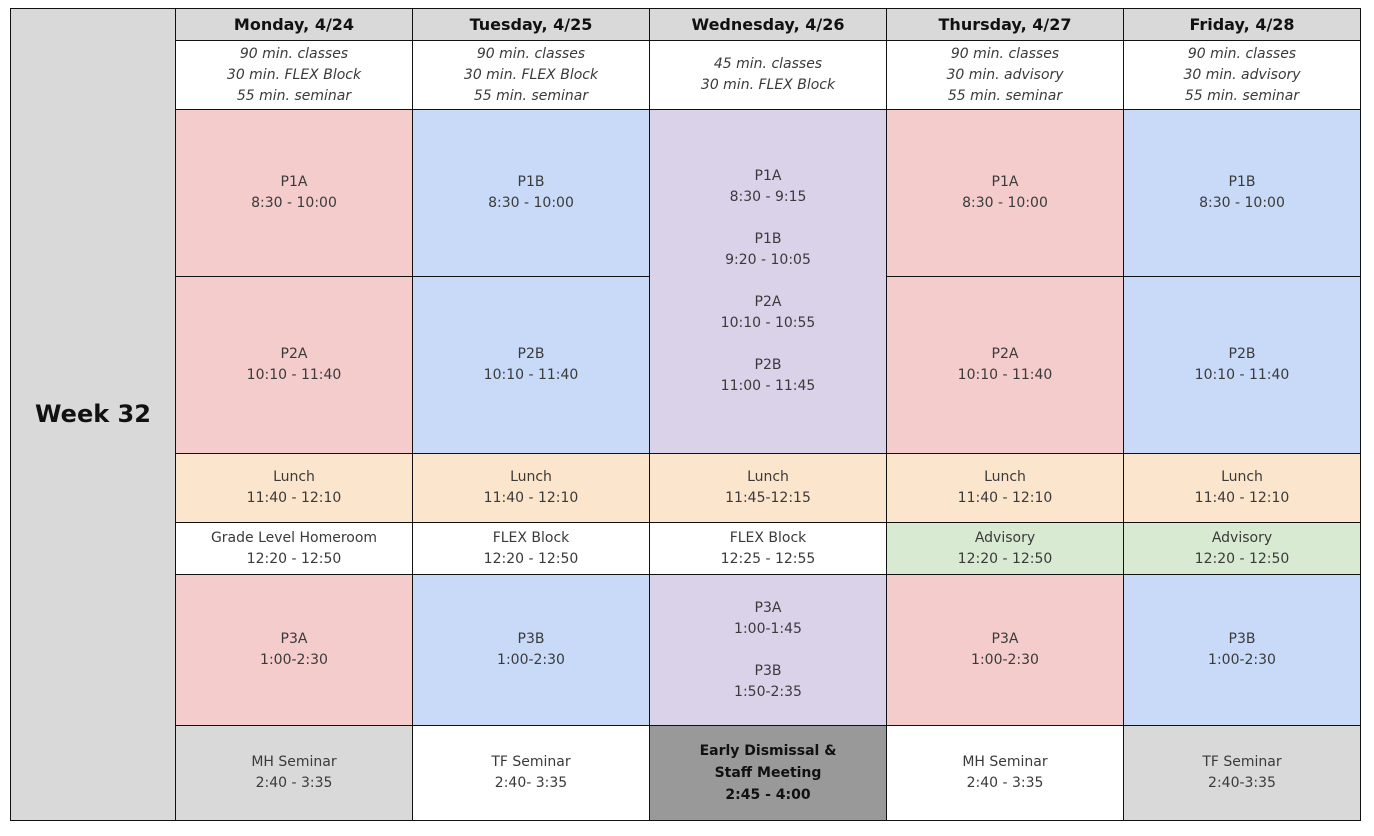  Describe the element at coordinates (768, 260) in the screenshot. I see `period-time: 9:20 - 10:05` at that location.